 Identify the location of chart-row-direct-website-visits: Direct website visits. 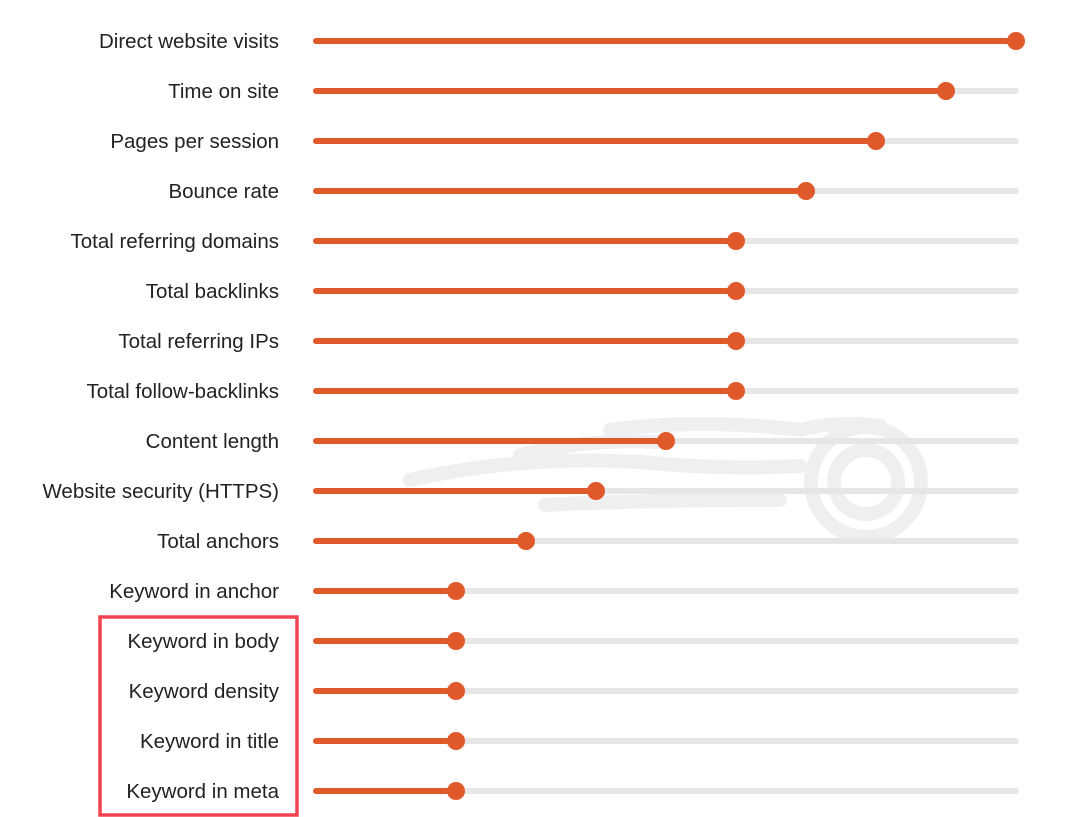
(562, 41).